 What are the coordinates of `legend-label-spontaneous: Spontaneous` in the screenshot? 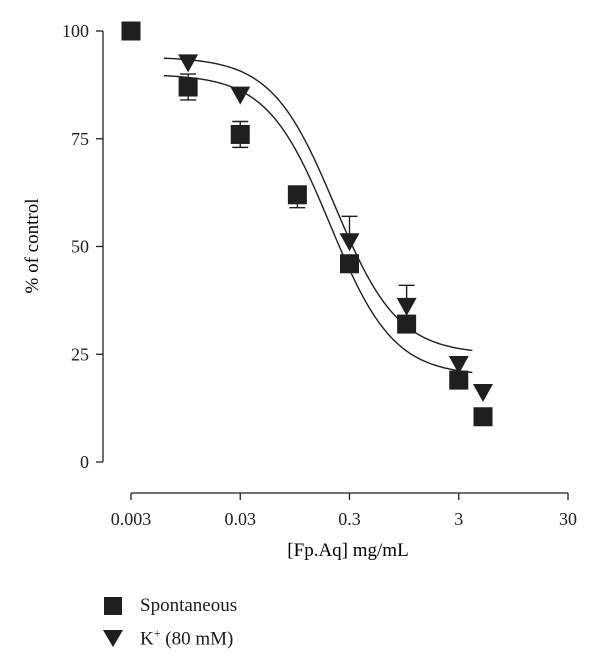 It's located at (189, 605).